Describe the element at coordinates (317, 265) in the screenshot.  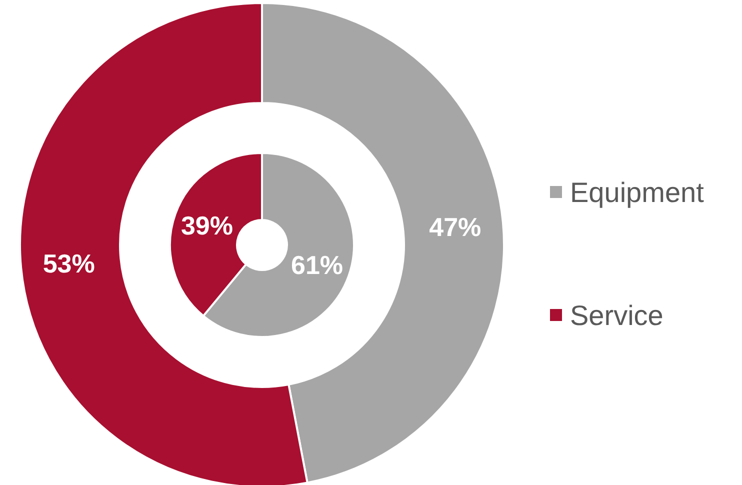
I see `data-label: 61%` at that location.